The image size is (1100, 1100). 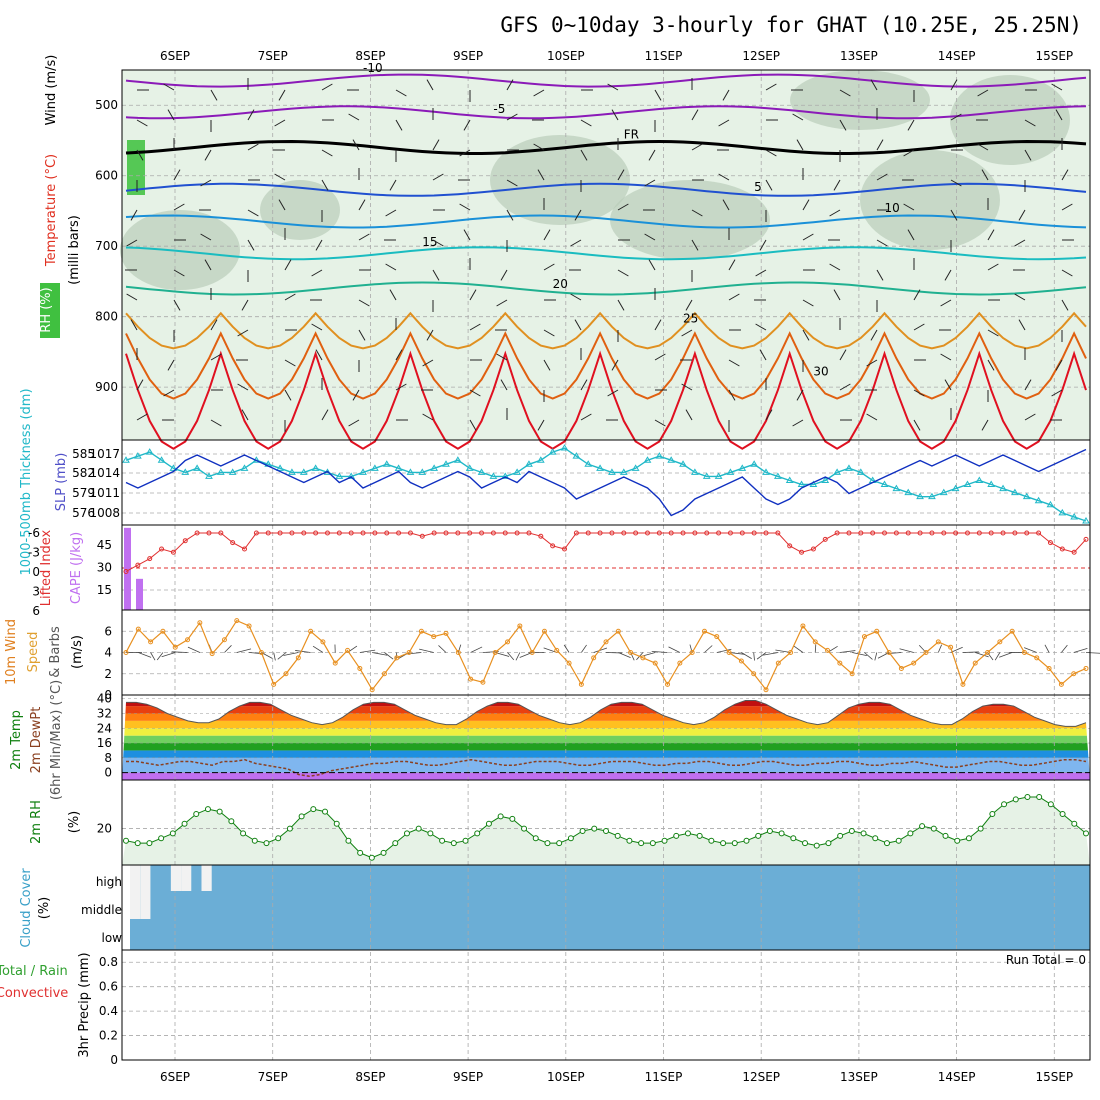 I want to click on day-label-top: 6SEP, so click(x=175, y=56).